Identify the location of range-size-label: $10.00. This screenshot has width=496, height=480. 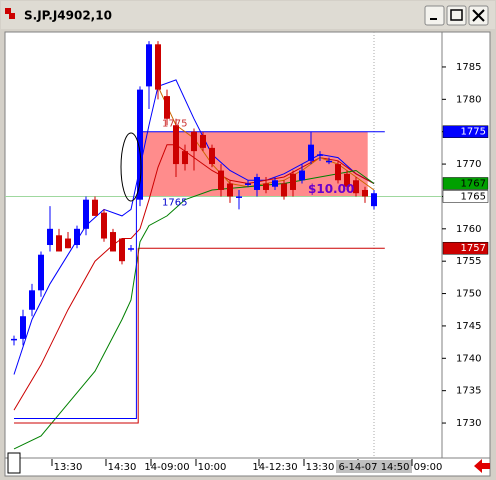
(331, 189).